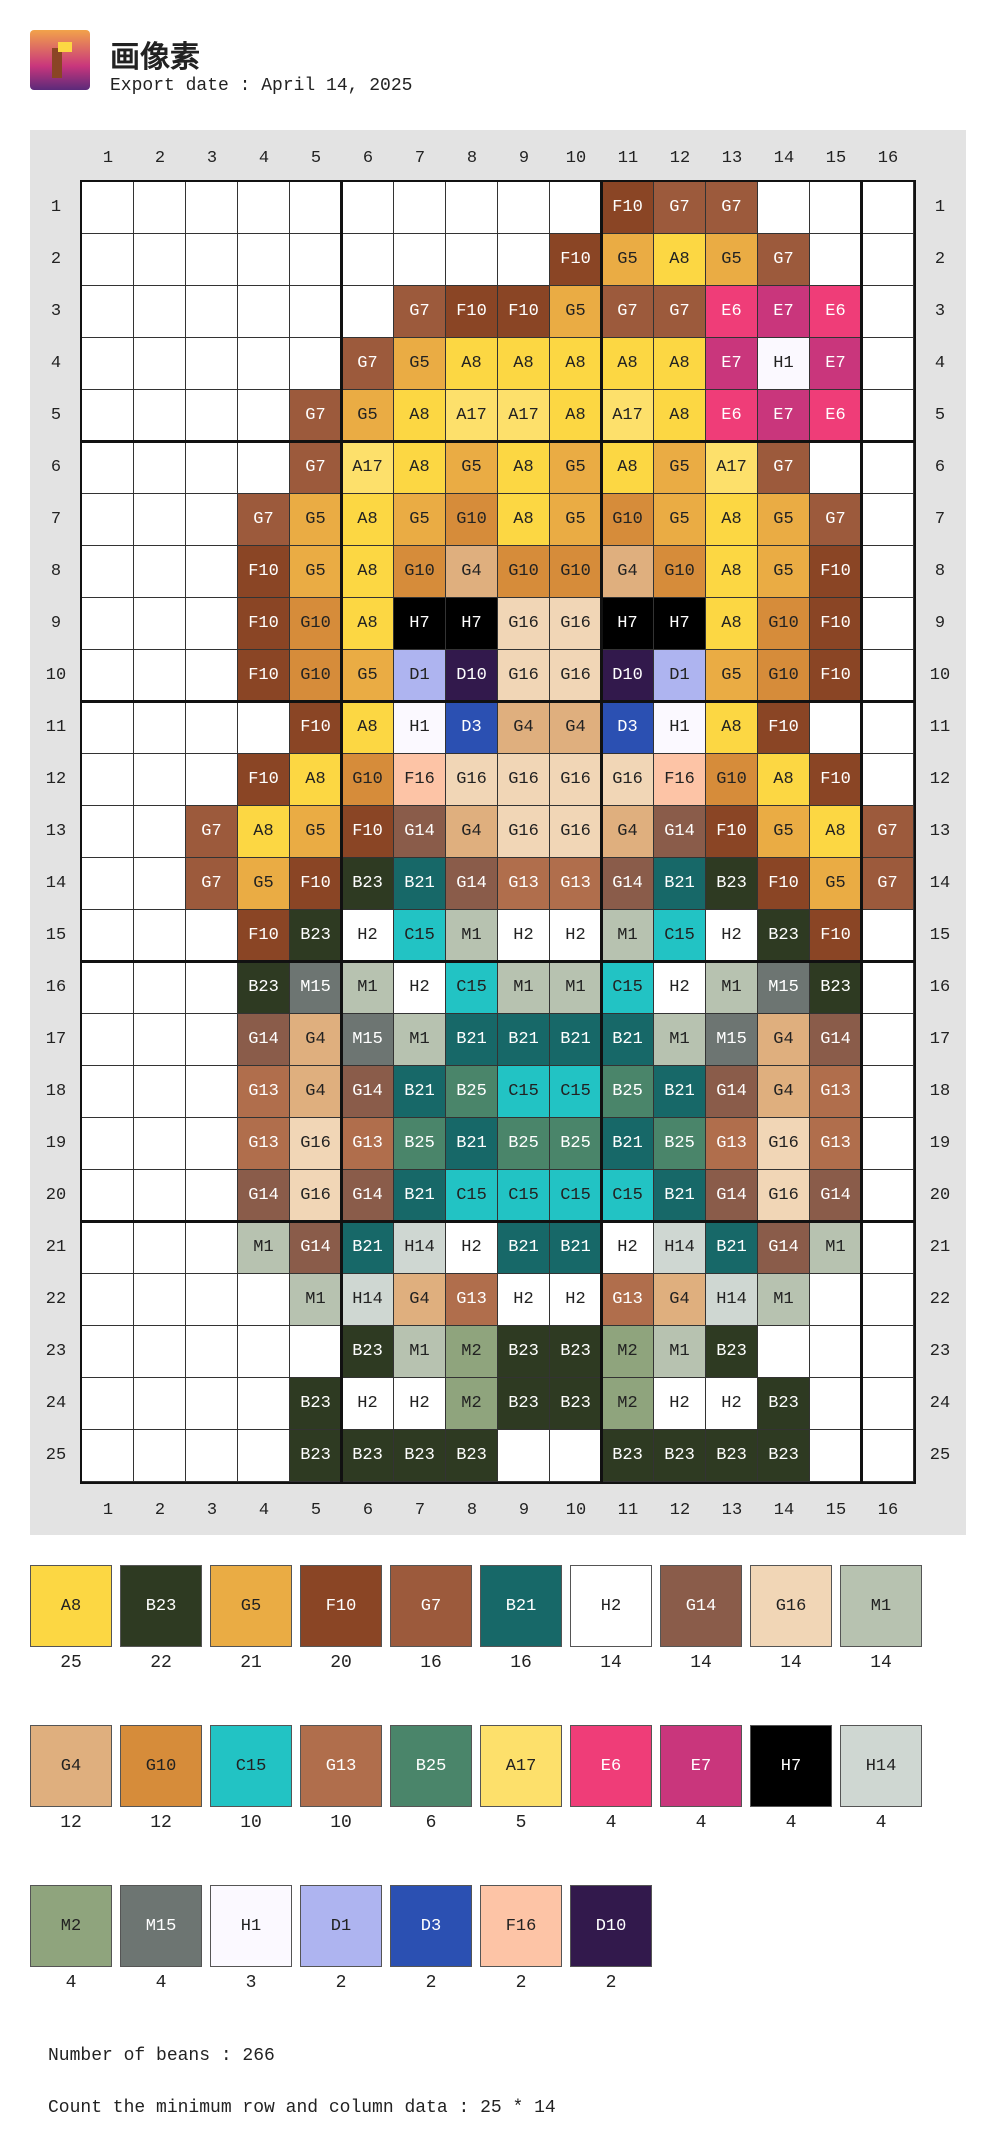  Describe the element at coordinates (56, 467) in the screenshot. I see `row-label: 6` at that location.